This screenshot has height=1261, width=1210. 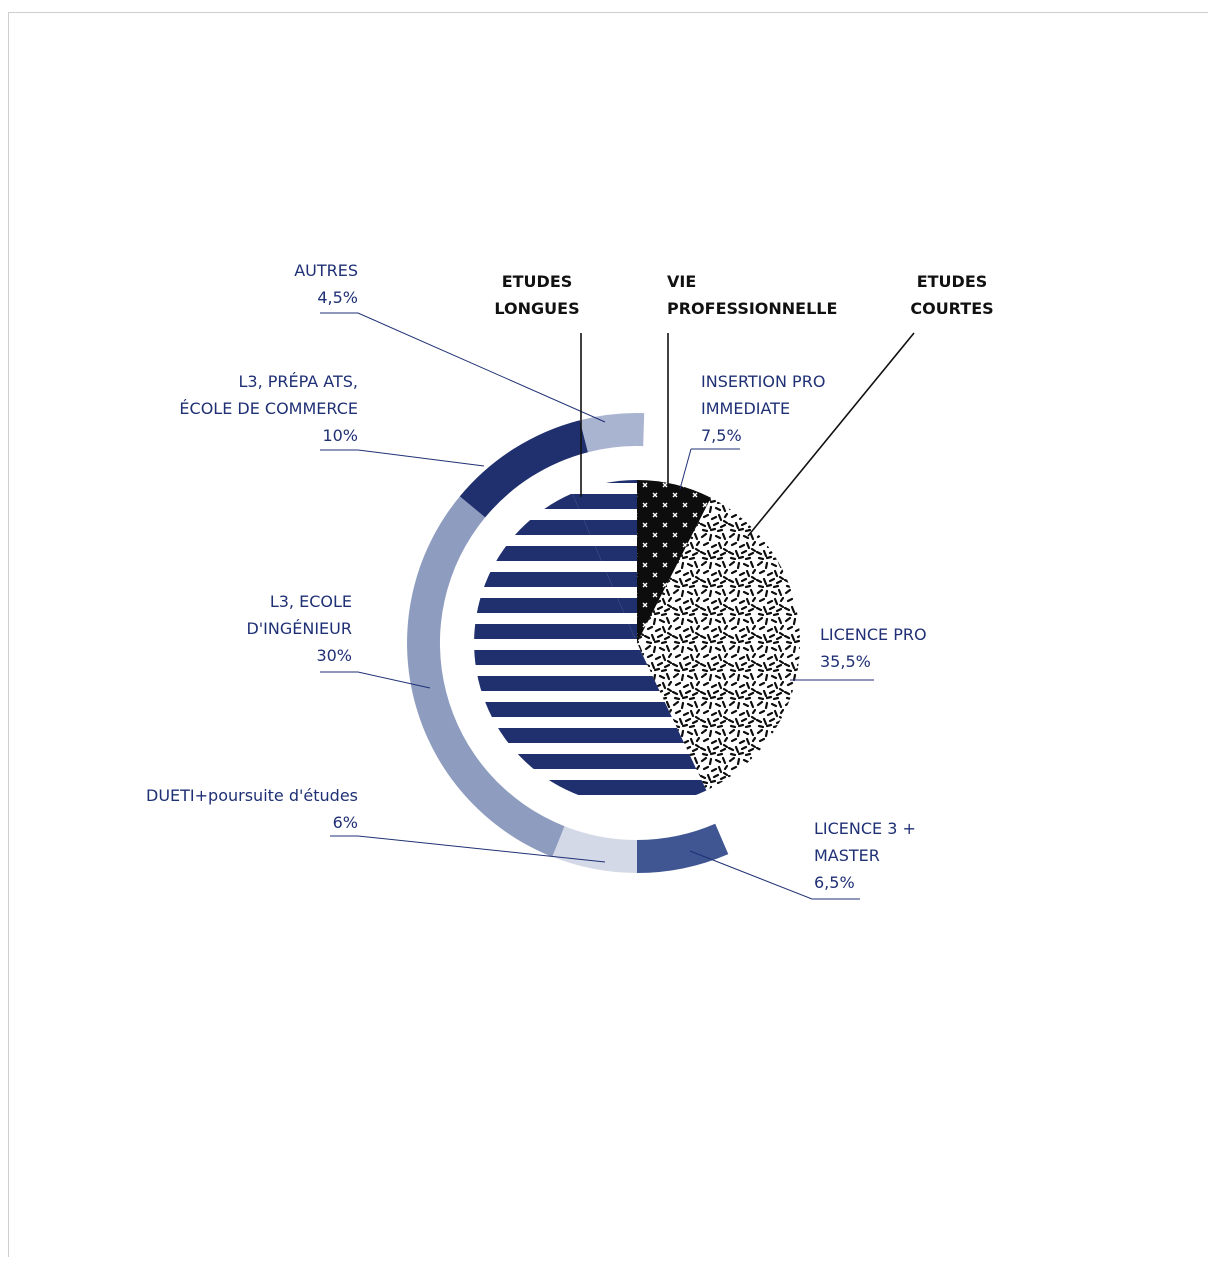 What do you see at coordinates (268, 408) in the screenshot?
I see `label-l3-prepa: L3, PRÉPA ATS, ÉCOLE DE COMMERCE 10%` at bounding box center [268, 408].